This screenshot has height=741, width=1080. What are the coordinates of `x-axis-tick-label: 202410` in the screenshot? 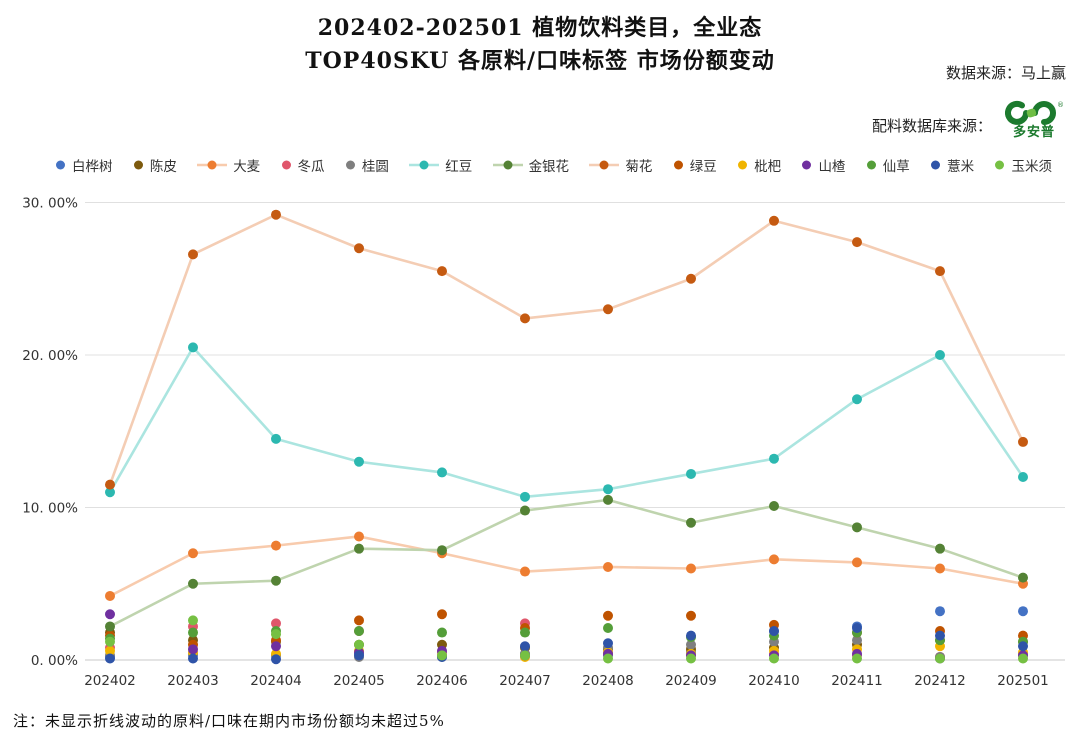 It's located at (774, 681).